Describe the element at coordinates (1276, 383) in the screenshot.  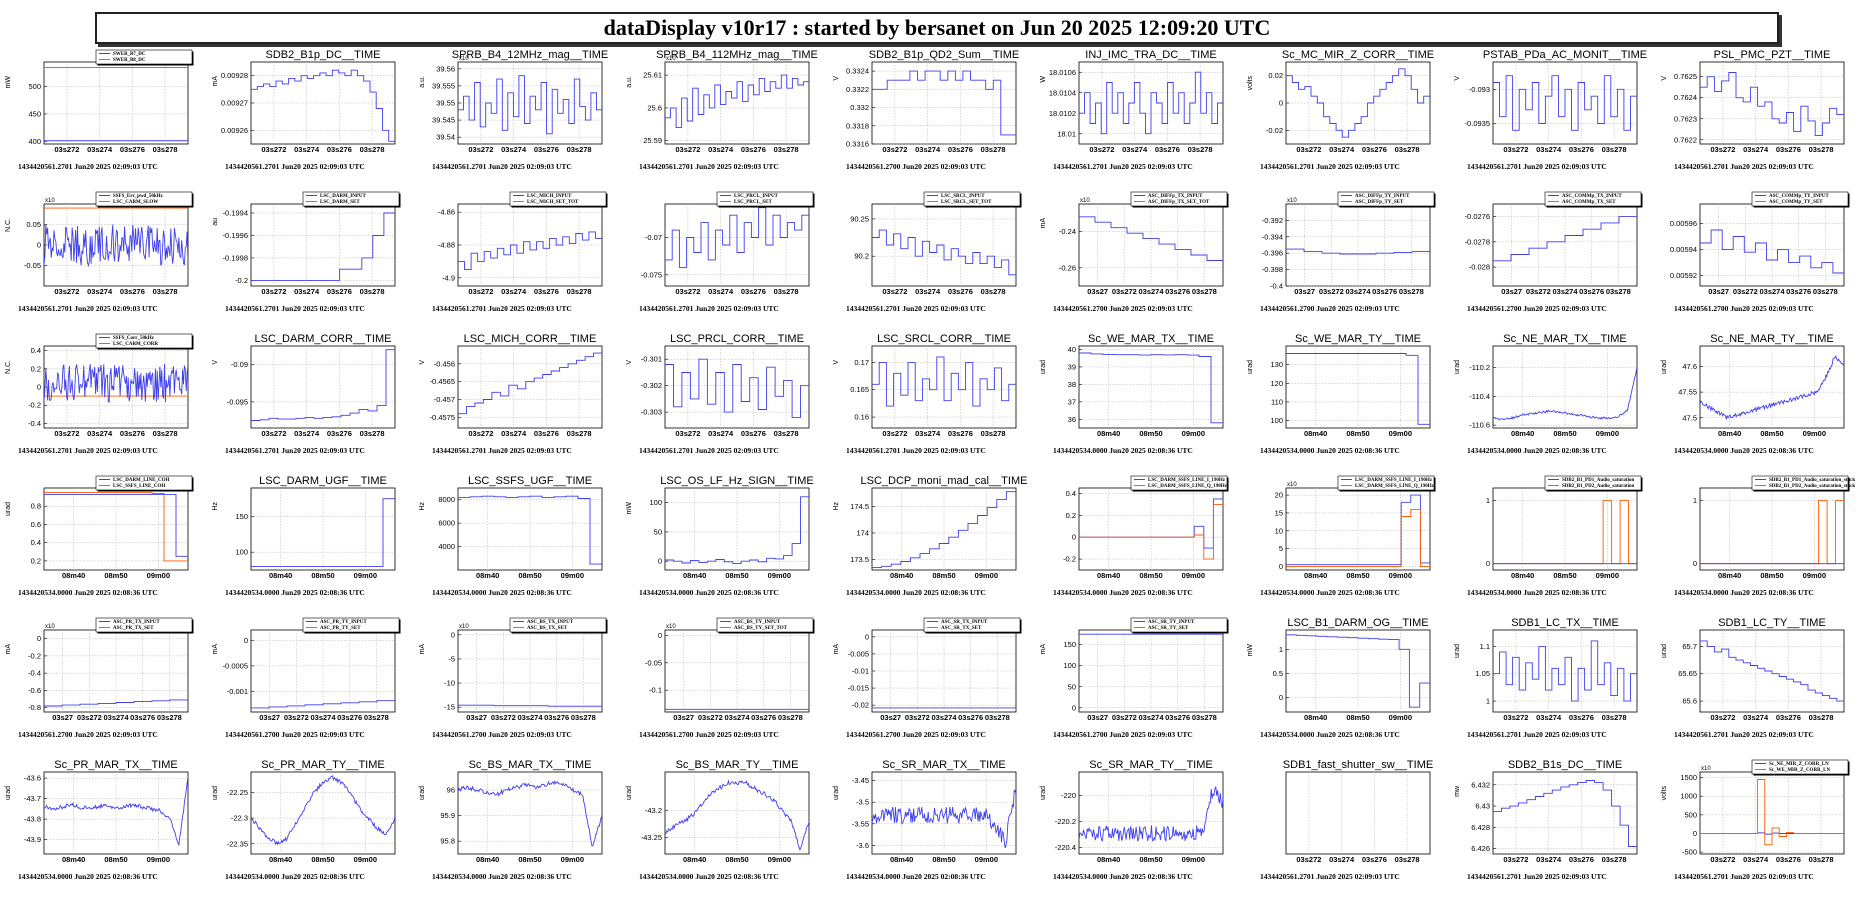
I see `y-tick-label: 120` at that location.